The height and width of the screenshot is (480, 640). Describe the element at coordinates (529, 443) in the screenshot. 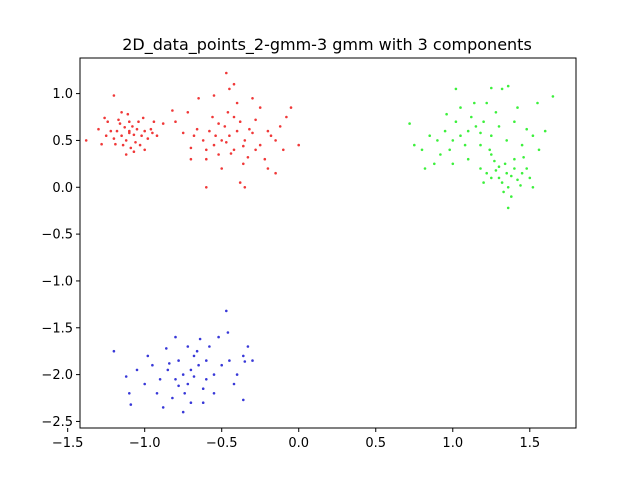

I see `x-tick-label: 1.5` at that location.